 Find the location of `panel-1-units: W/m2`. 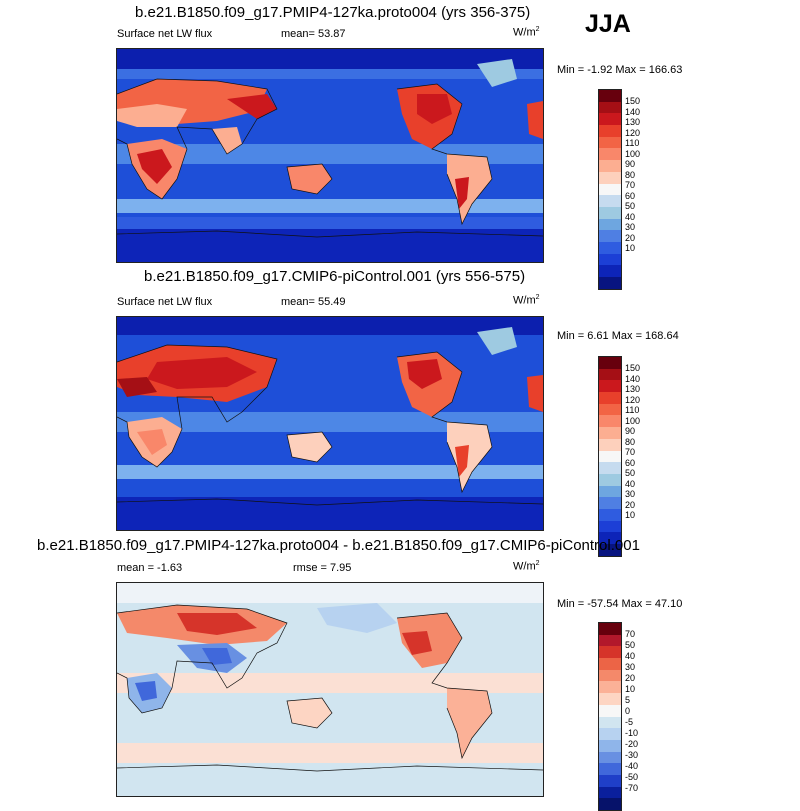

panel-1-units: W/m2 is located at coordinates (526, 32).